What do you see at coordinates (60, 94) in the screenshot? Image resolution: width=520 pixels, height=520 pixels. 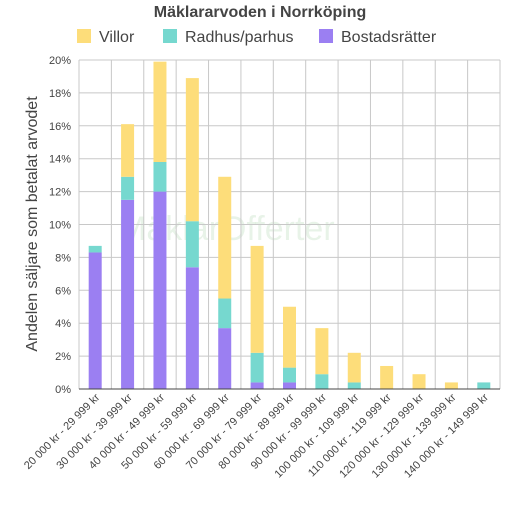 I see `y-tick-label: 18%` at bounding box center [60, 94].